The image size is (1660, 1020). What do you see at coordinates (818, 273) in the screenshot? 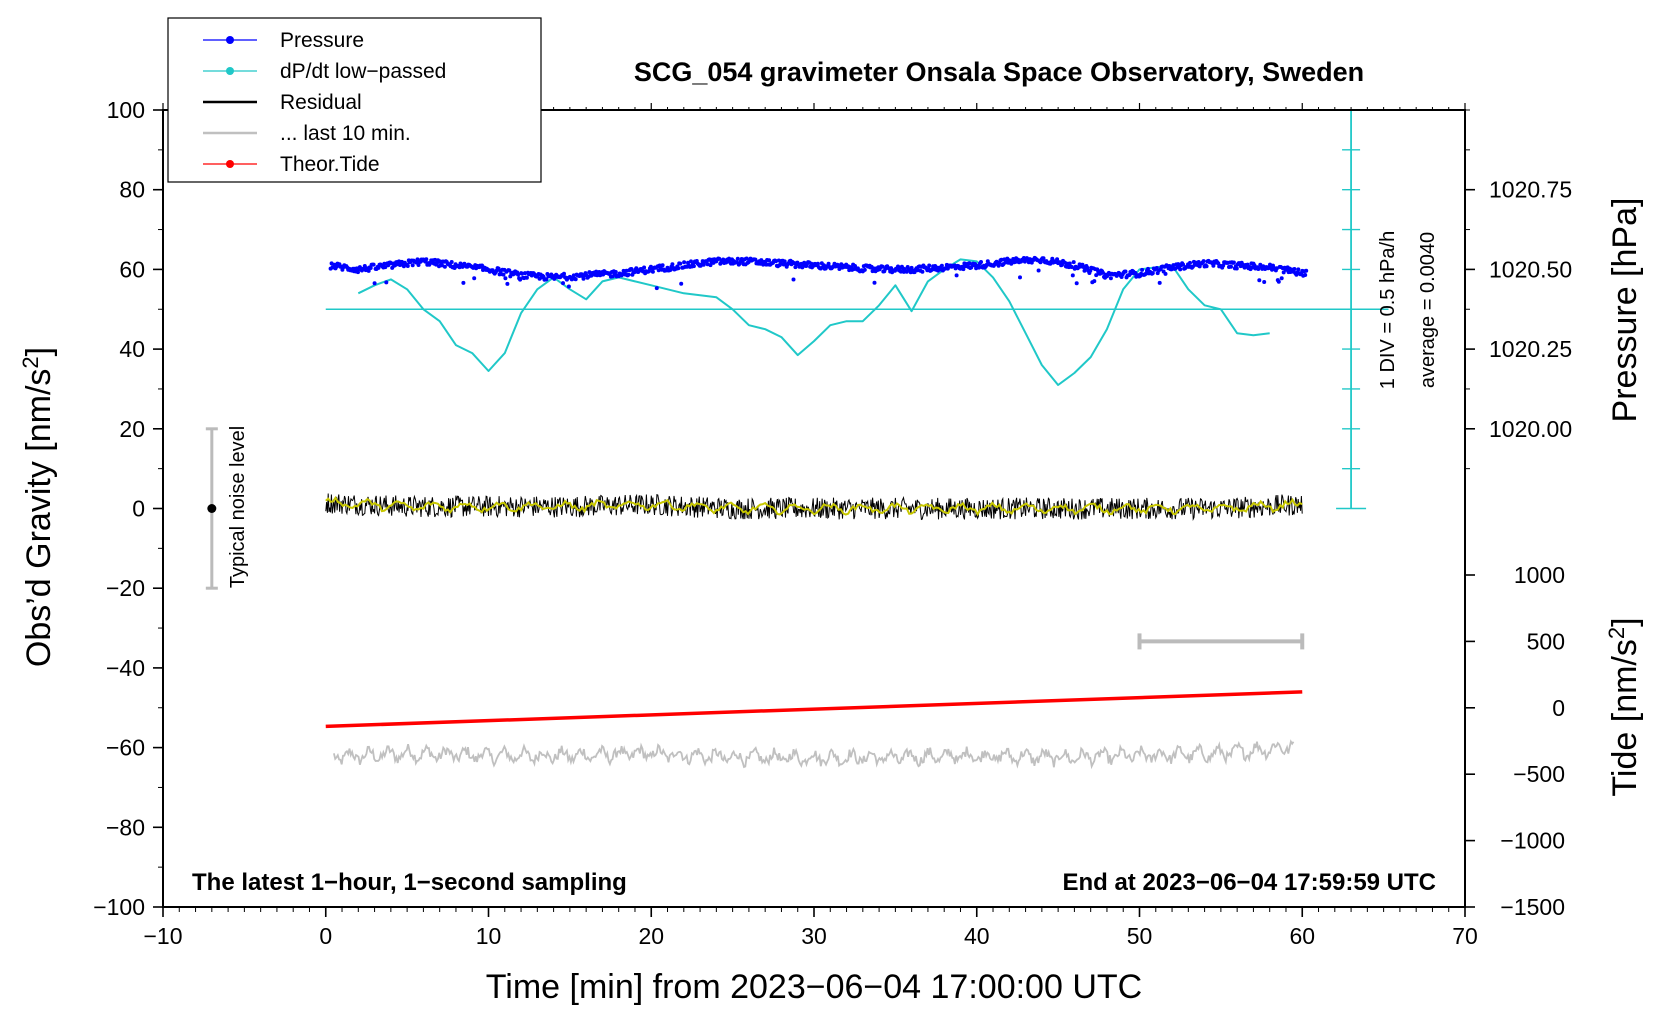
I see `pressure-series` at bounding box center [818, 273].